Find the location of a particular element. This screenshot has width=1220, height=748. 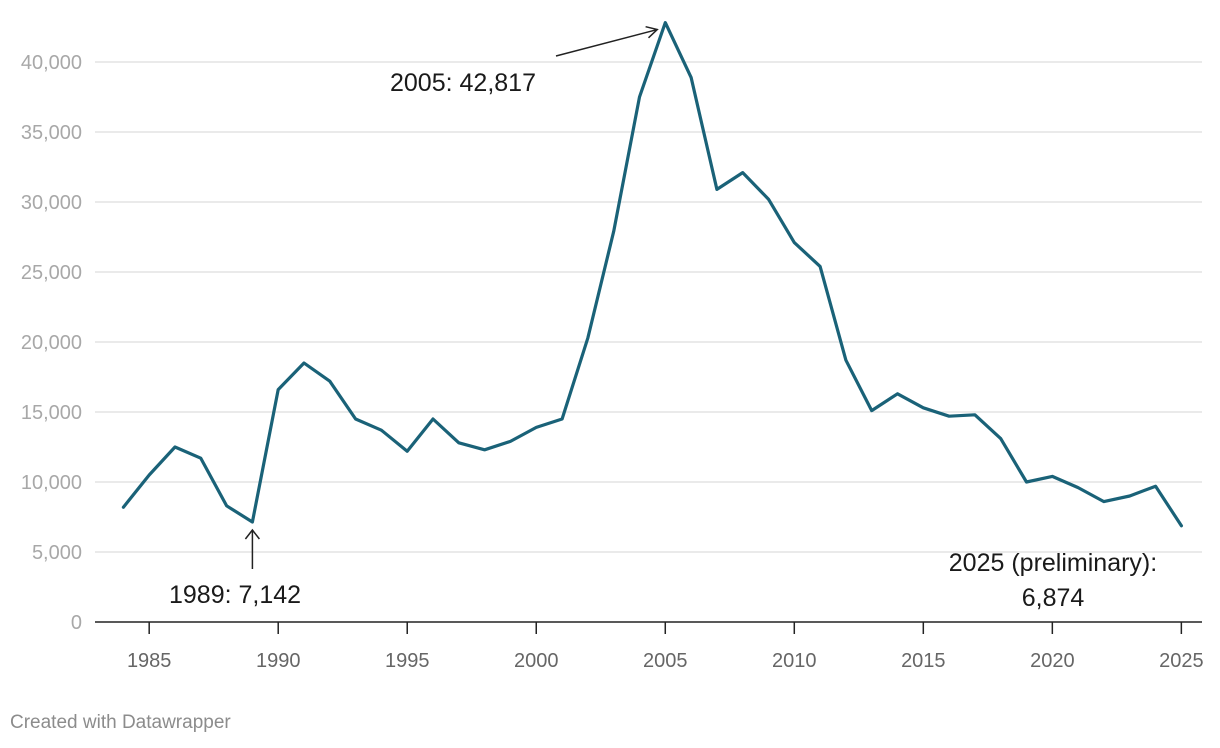

annotation-1989: 1989: 7,142 is located at coordinates (235, 595).